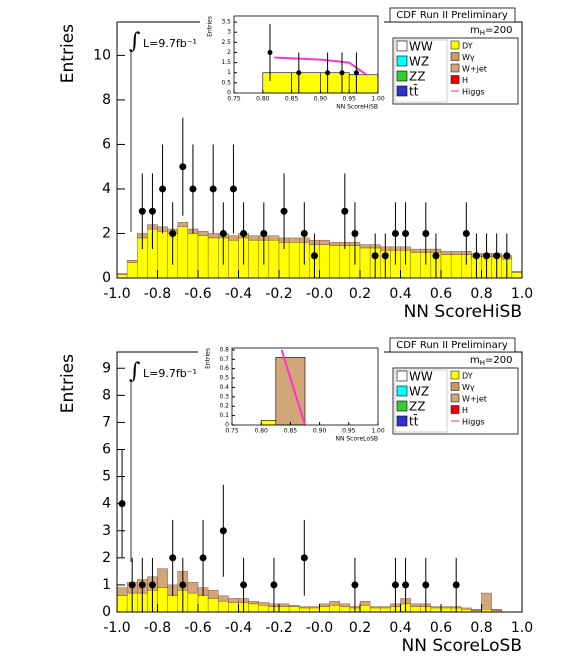 This screenshot has width=567, height=671. What do you see at coordinates (468, 57) in the screenshot?
I see `legend-label: Wγ` at bounding box center [468, 57].